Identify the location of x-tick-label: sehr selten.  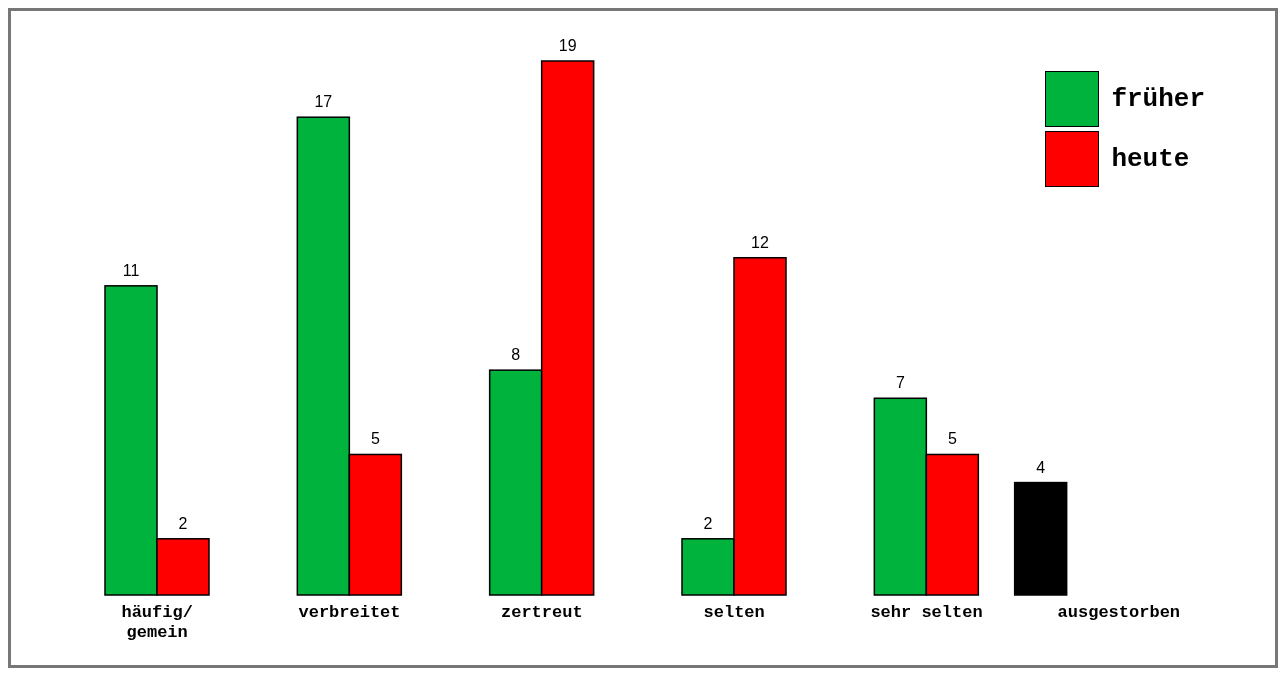
(926, 612).